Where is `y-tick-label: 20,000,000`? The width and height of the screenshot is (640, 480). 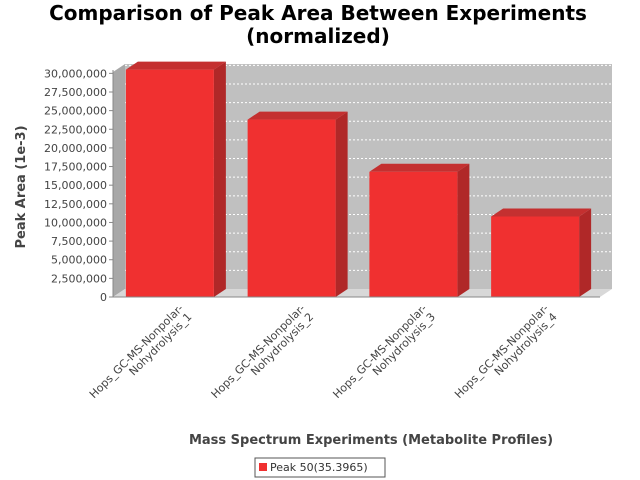 y-tick-label: 20,000,000 is located at coordinates (75, 148).